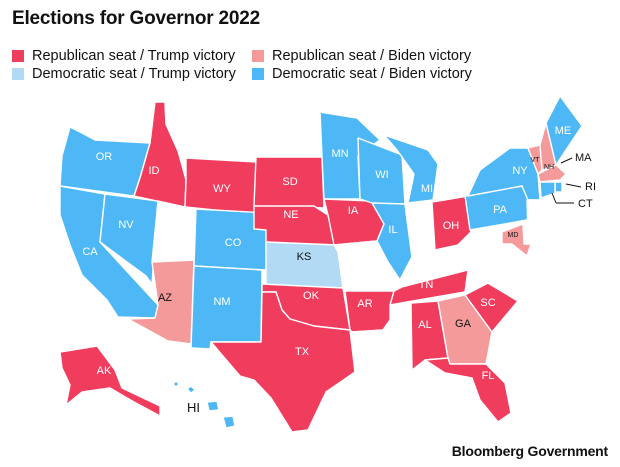 The image size is (620, 467). I want to click on state-label-ny: NY, so click(520, 171).